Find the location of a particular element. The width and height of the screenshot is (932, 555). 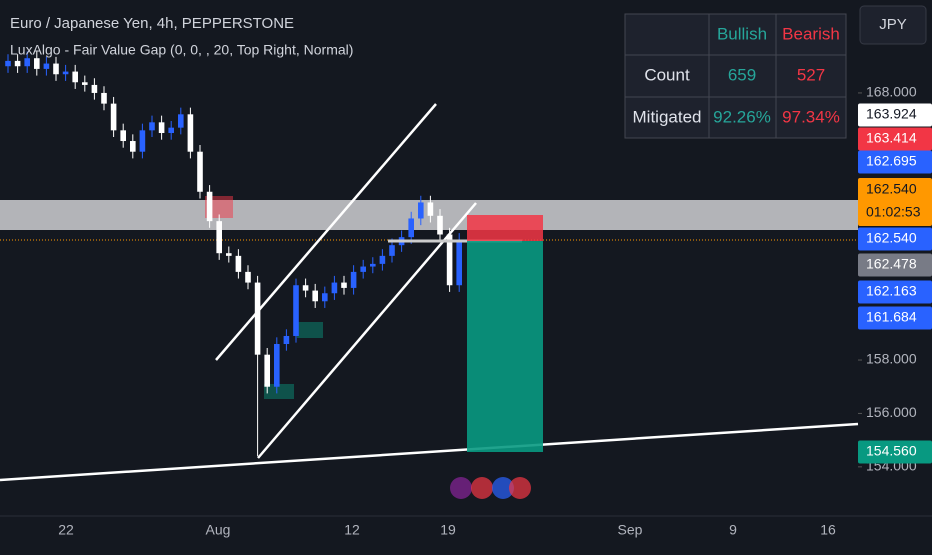

table-bg is located at coordinates (735, 76).